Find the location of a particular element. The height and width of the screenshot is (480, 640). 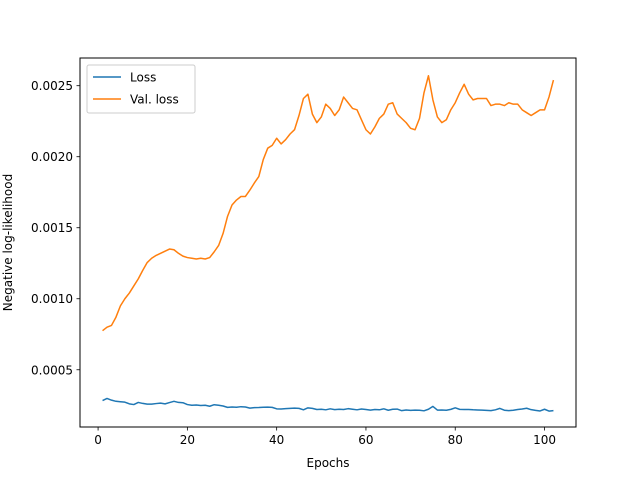

y-tick-label: 0.0020 is located at coordinates (52, 157).